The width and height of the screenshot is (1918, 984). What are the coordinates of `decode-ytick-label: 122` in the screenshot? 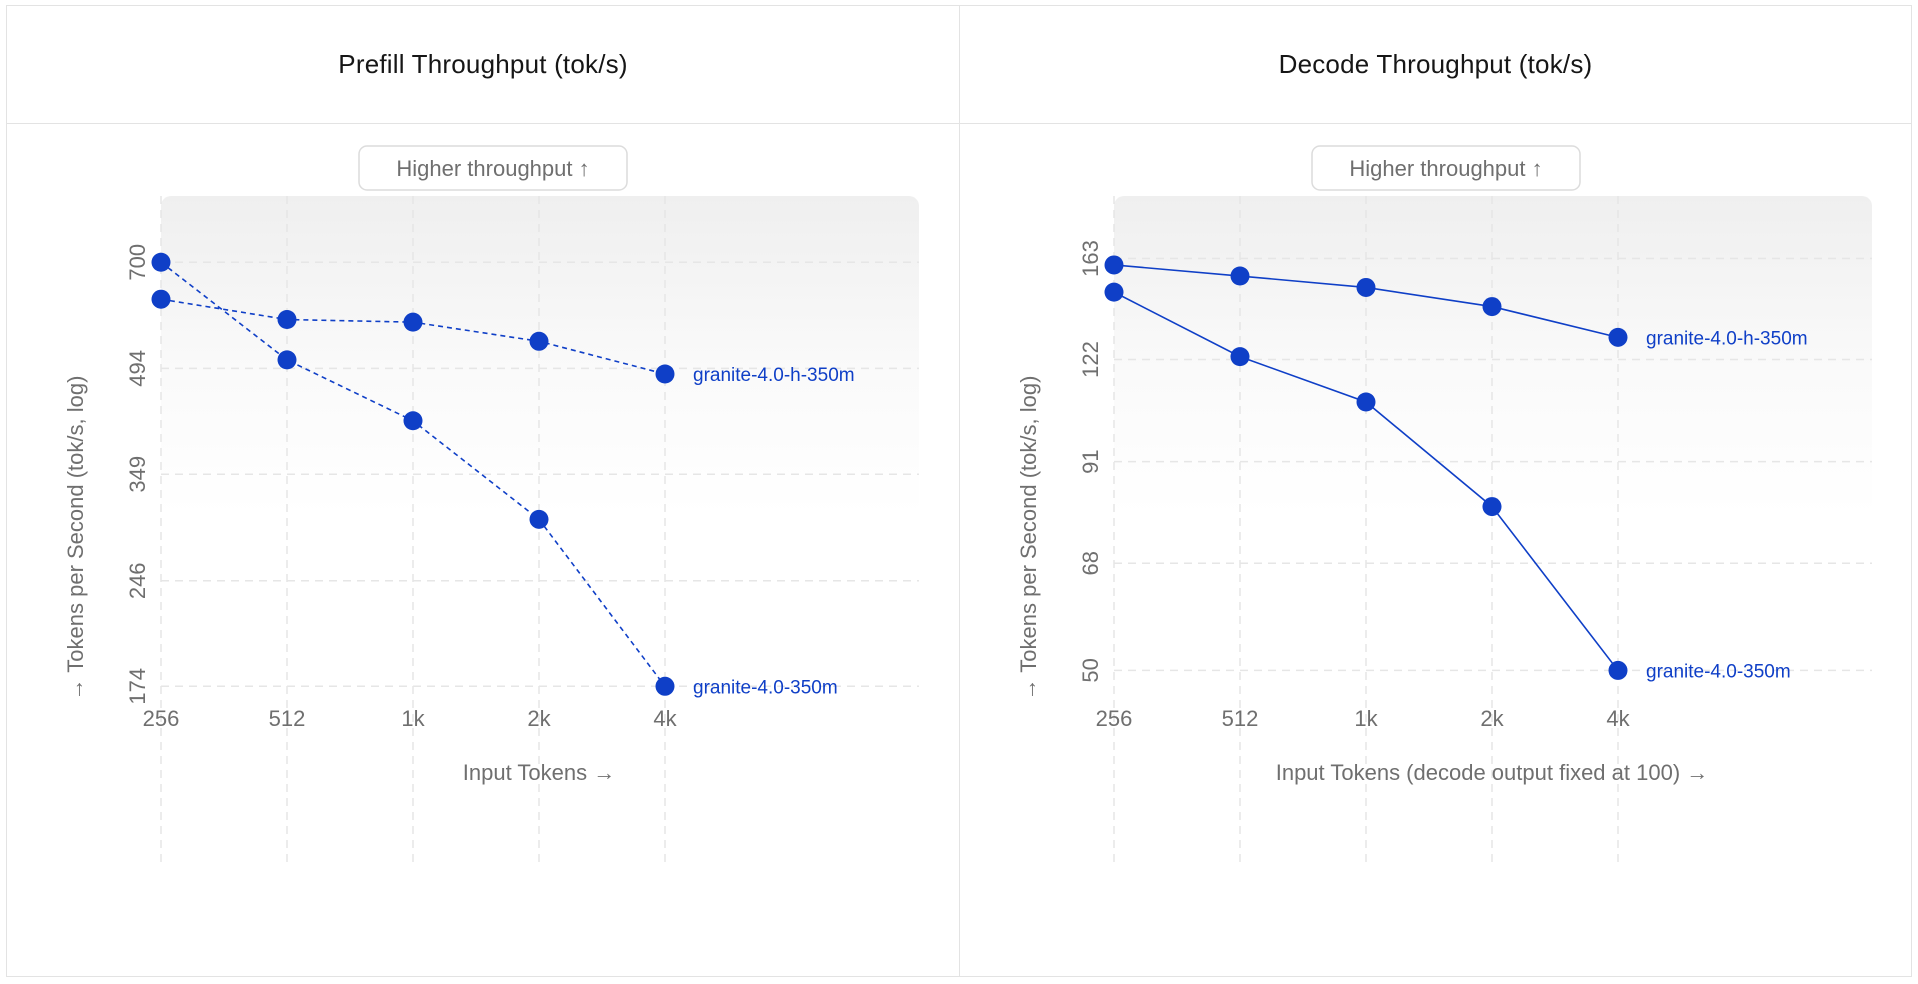 It's located at (1090, 359).